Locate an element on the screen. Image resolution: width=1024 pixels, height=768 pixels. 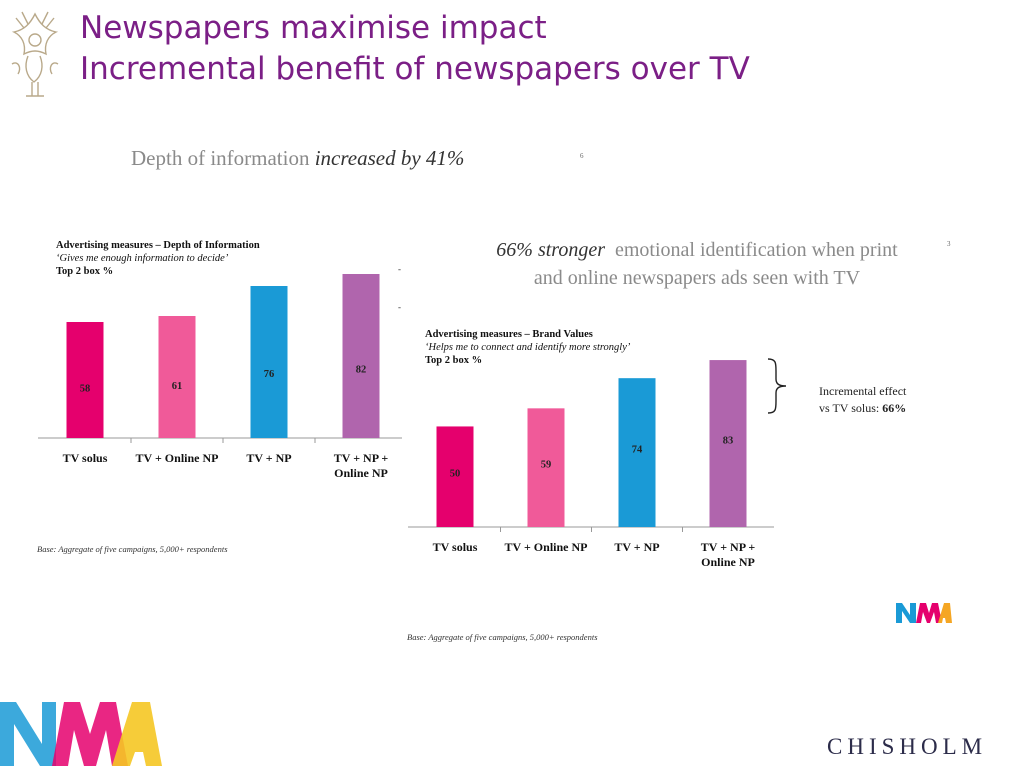
panel1-edge-mark-2: - is located at coordinates (399, 307).